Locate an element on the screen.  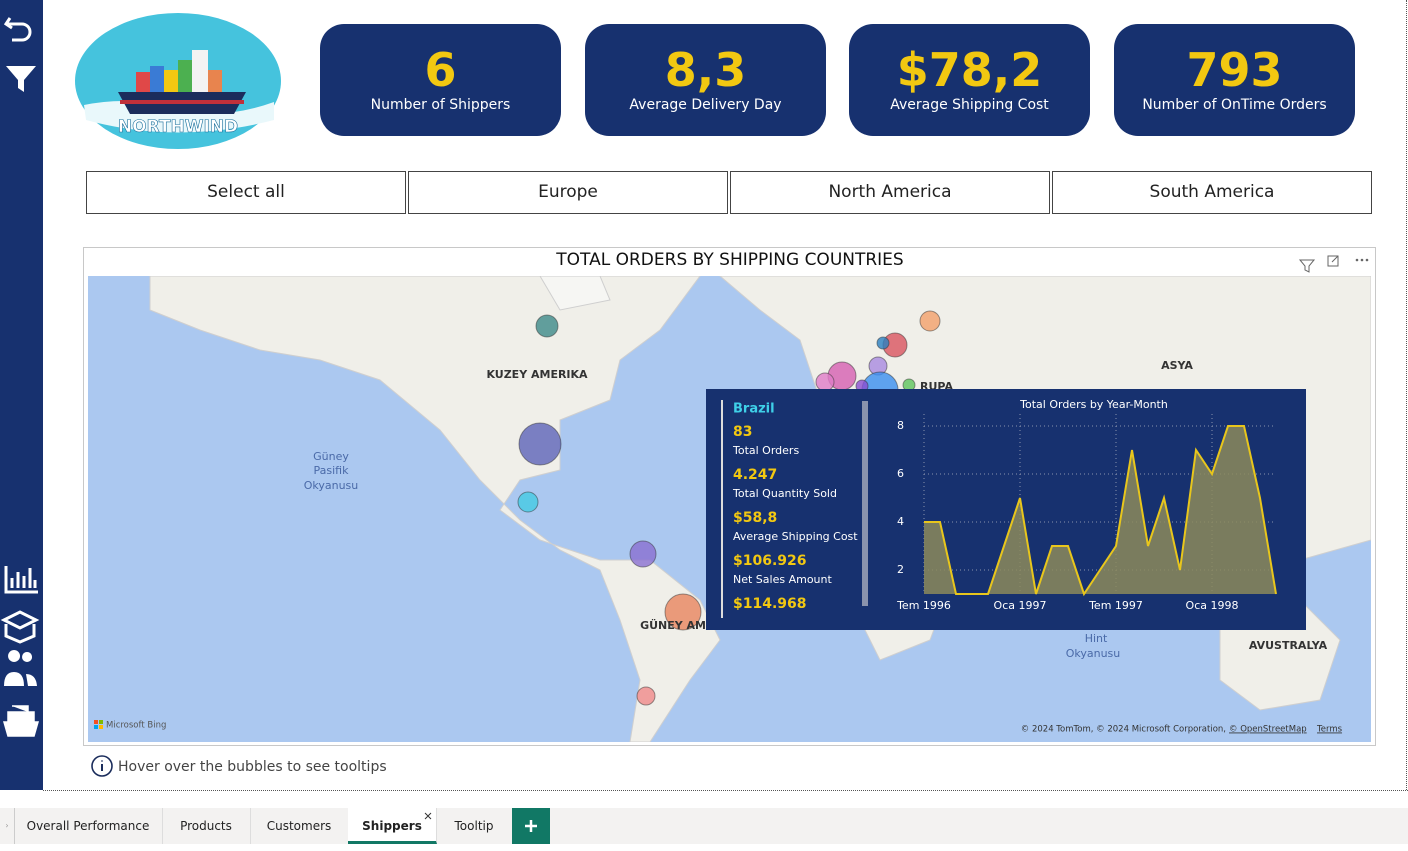
map-label: Güney is located at coordinates (331, 456).